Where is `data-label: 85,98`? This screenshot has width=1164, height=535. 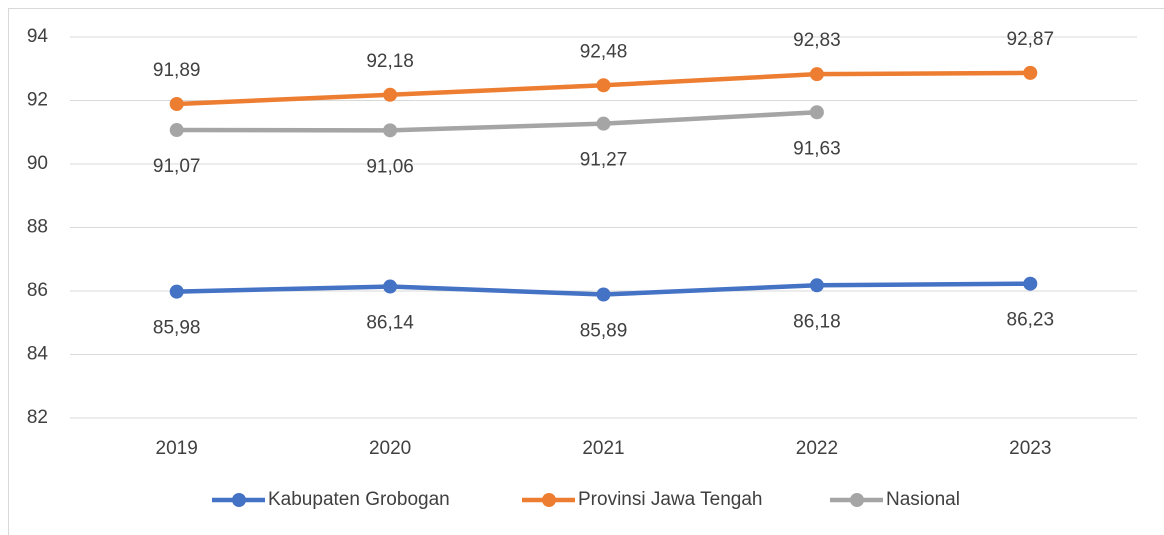 data-label: 85,98 is located at coordinates (177, 328).